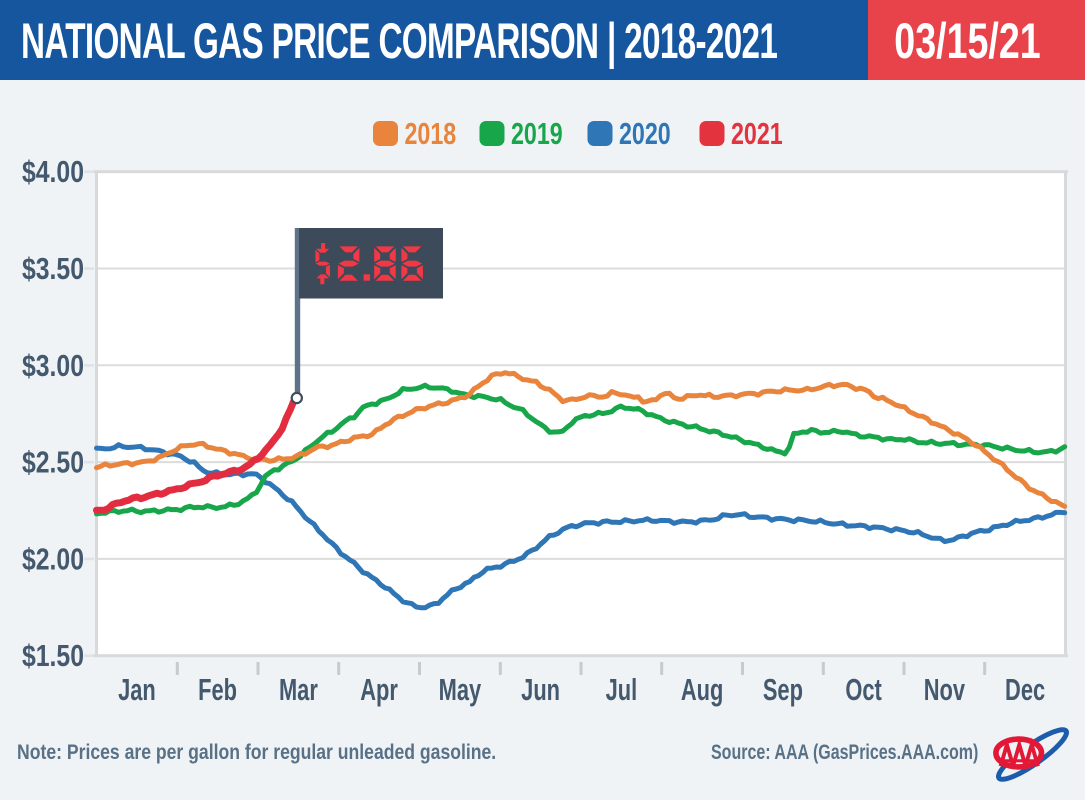  Describe the element at coordinates (645, 133) in the screenshot. I see `svg-text: 2020` at that location.